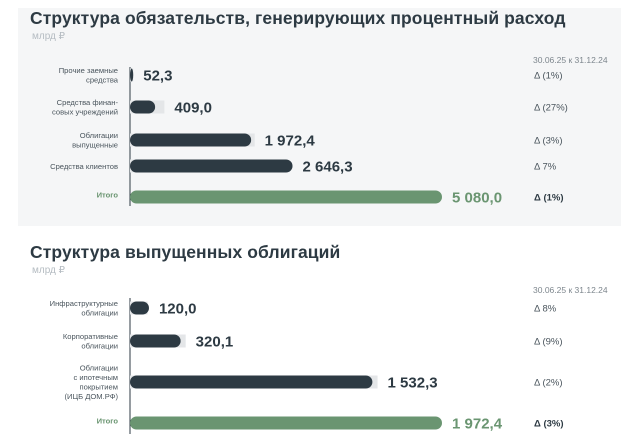 This screenshot has height=446, width=628. Describe the element at coordinates (95, 145) in the screenshot. I see `category-label: выпущенные` at that location.